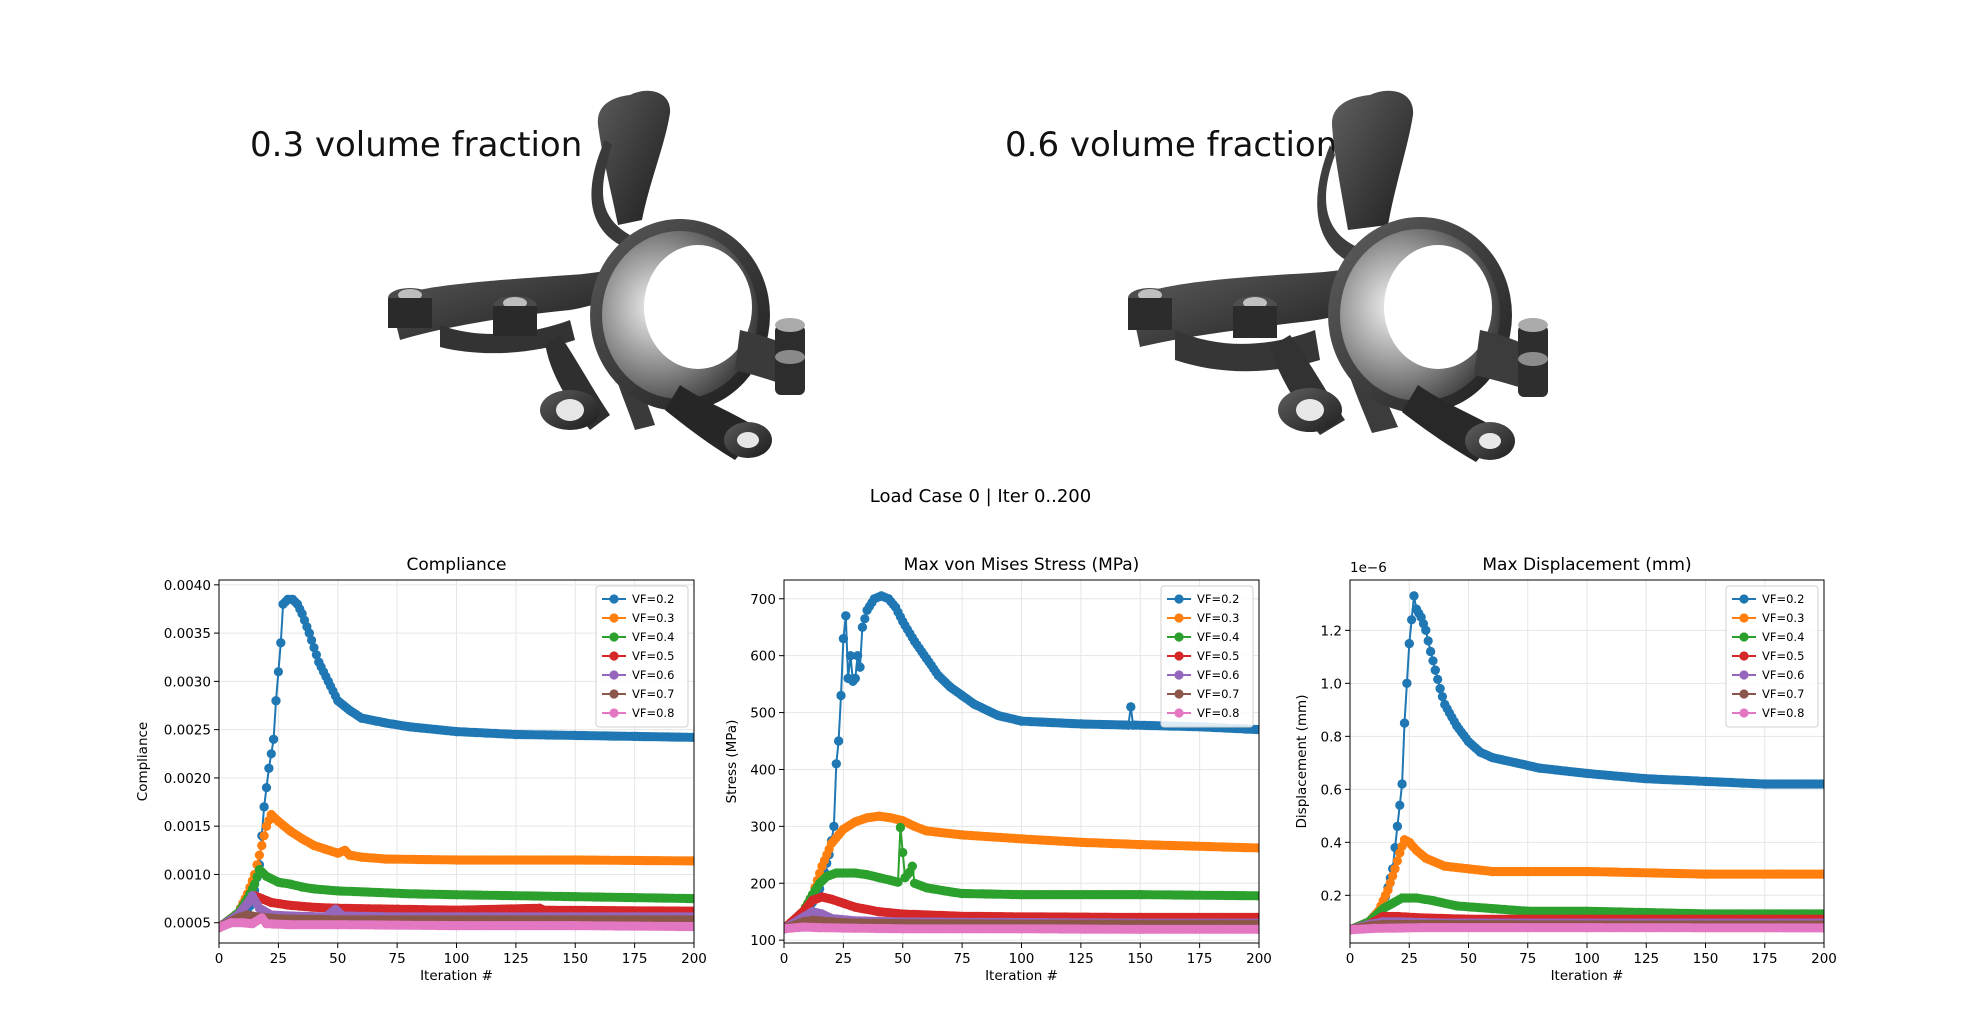 The width and height of the screenshot is (1961, 1029). Describe the element at coordinates (653, 618) in the screenshot. I see `legend-label: VF=0.3` at that location.